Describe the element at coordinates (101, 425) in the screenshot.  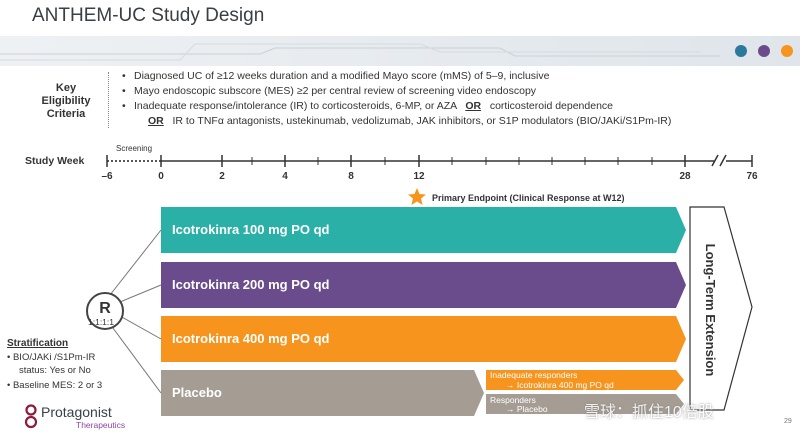
I see `logo-subtitle: Therapeutics` at that location.